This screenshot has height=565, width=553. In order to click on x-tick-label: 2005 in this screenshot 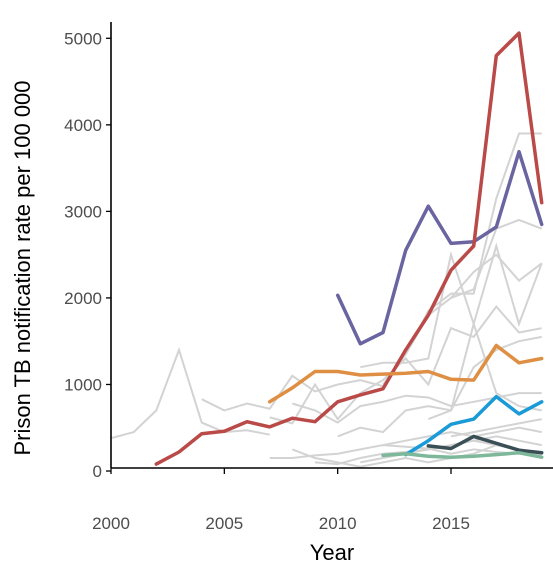, I will do `click(224, 523)`.